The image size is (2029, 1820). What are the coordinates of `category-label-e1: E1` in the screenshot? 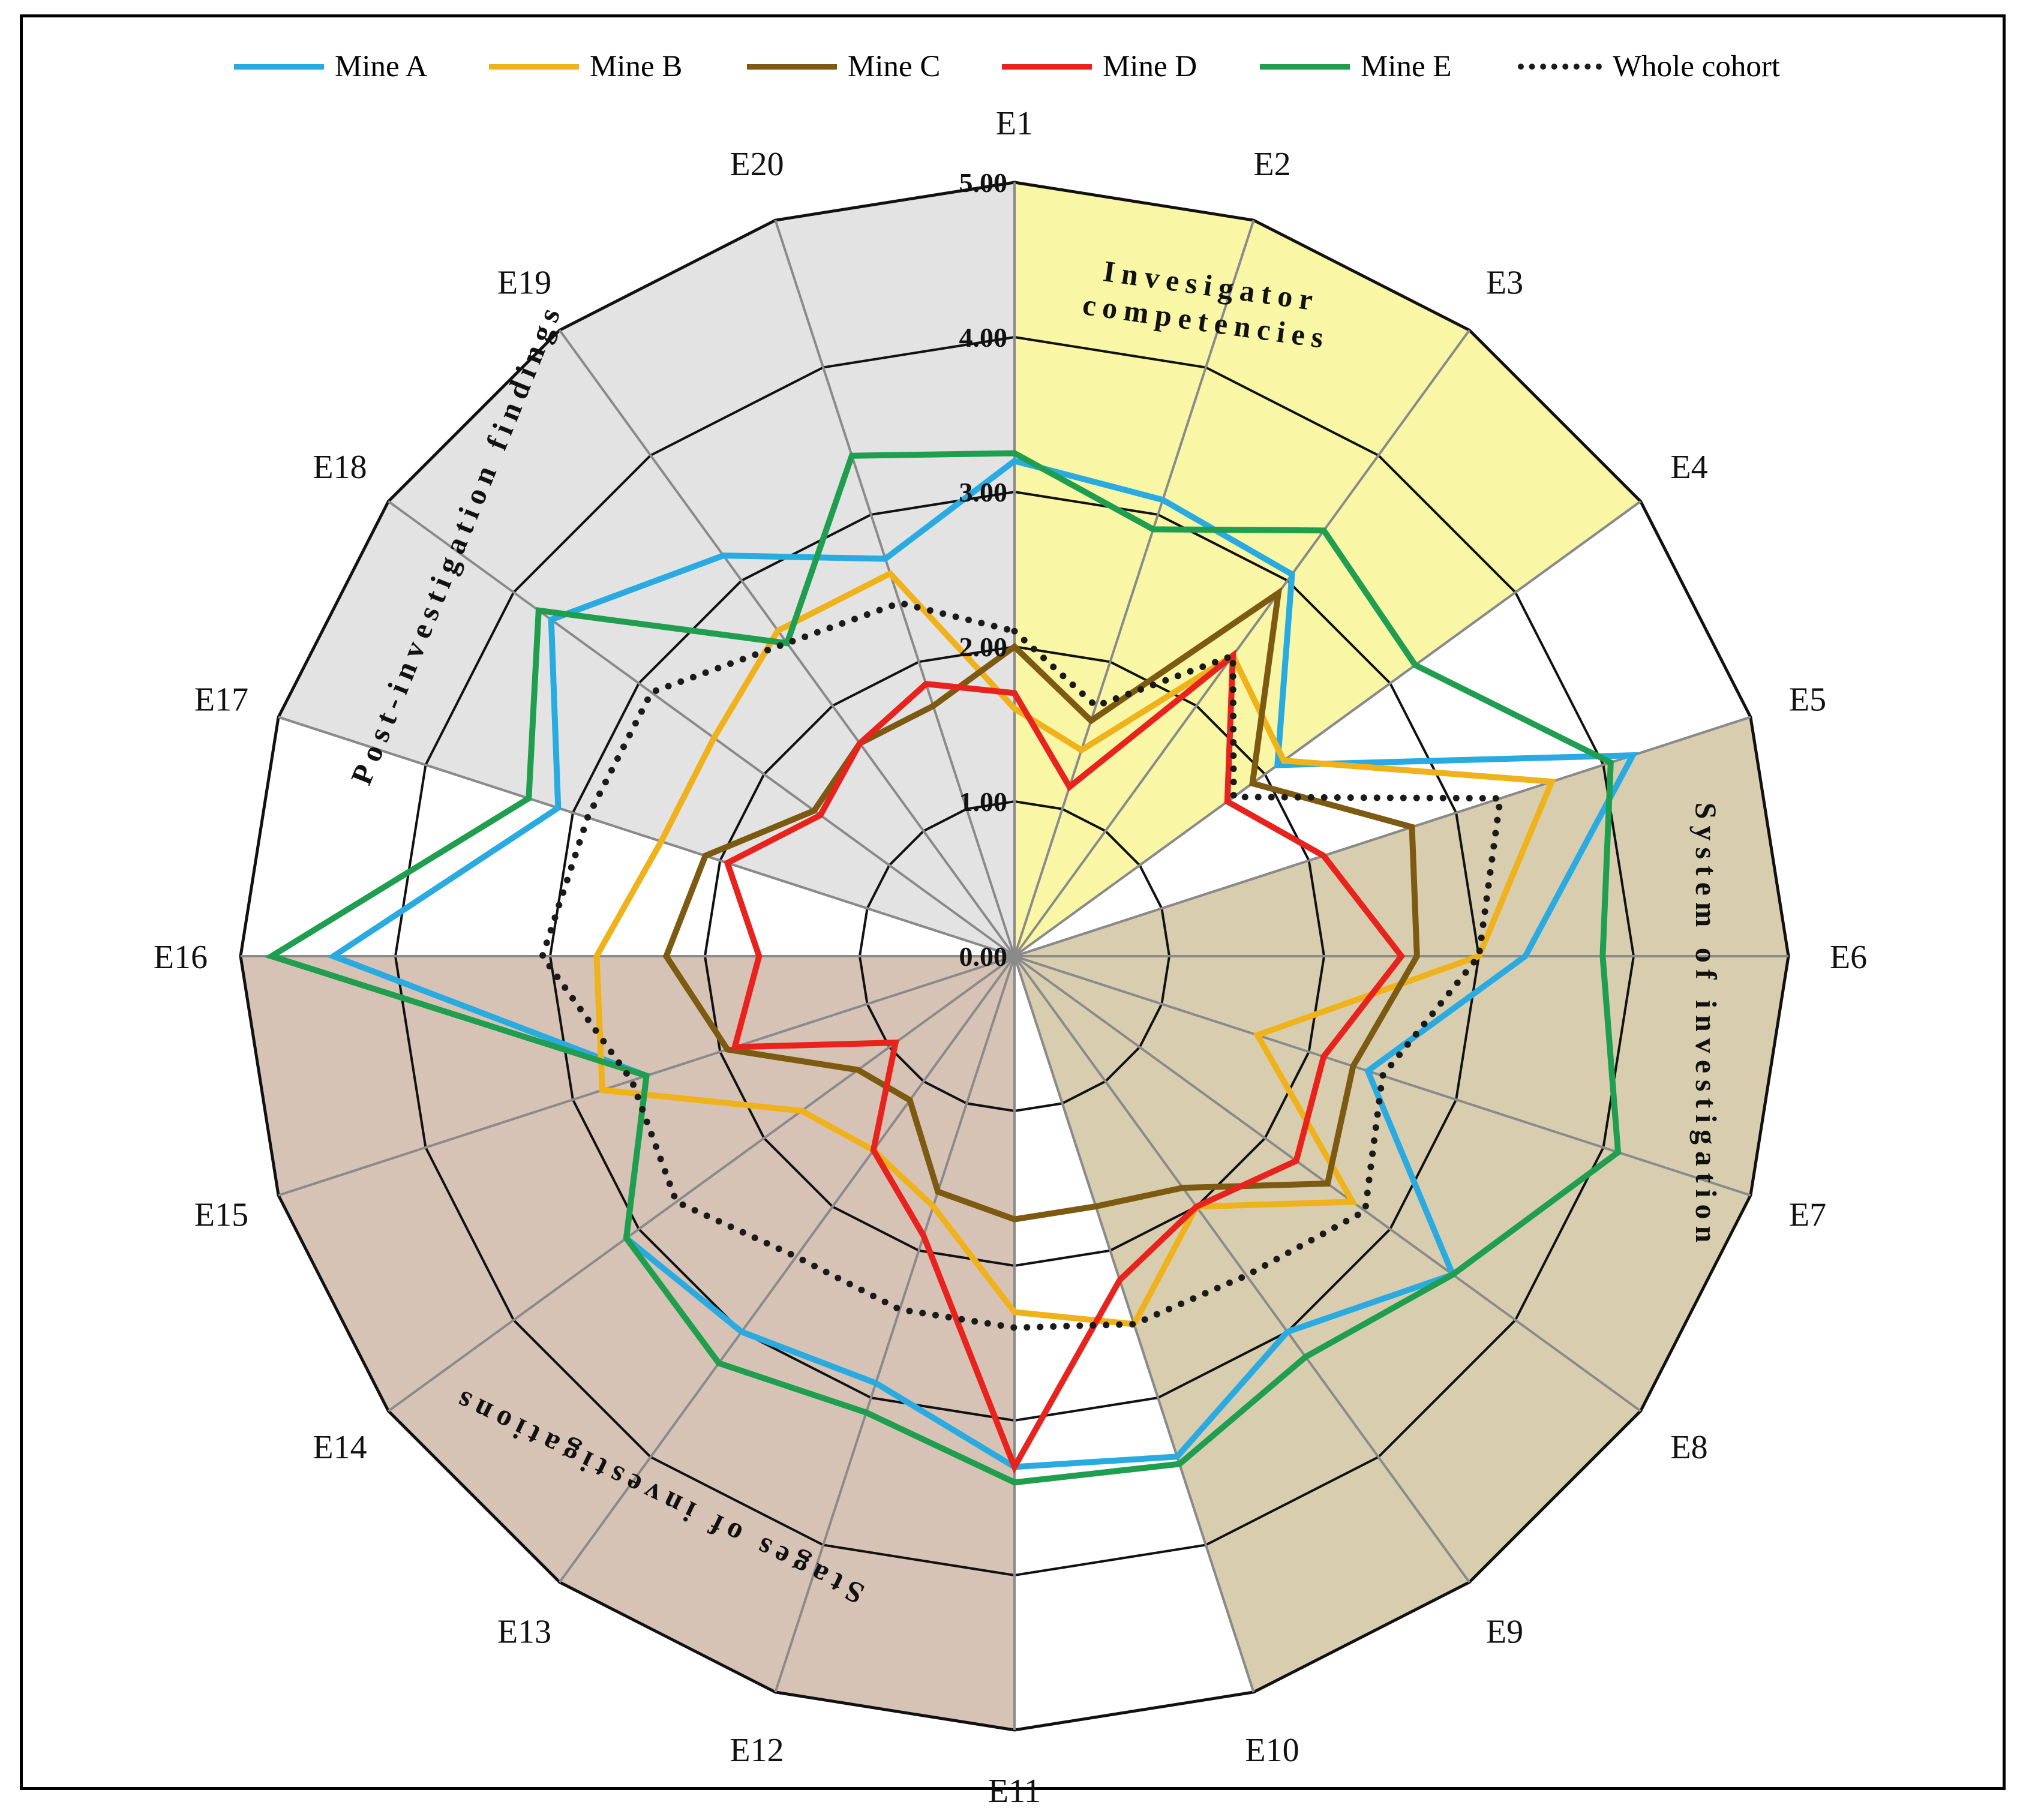 It's located at (1015, 123).